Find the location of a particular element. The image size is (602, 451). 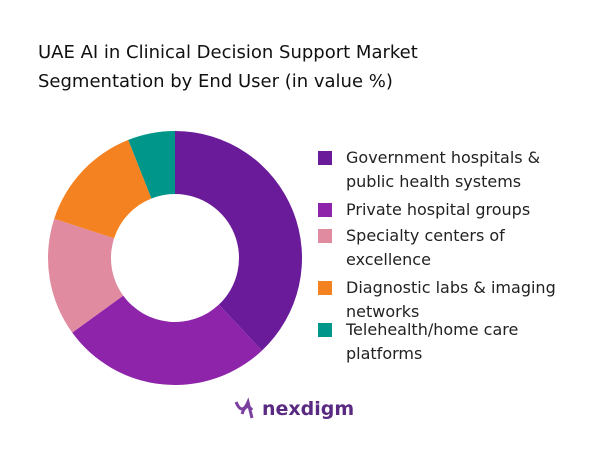

brand: nexdigm is located at coordinates (308, 409).